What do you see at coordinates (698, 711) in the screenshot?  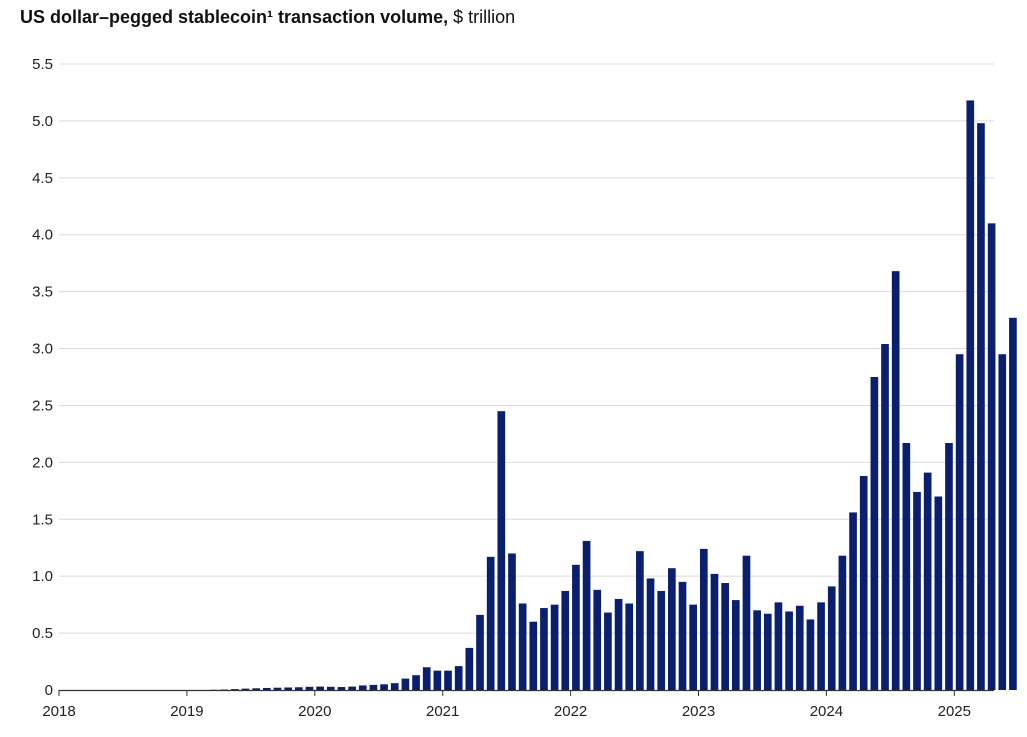 I see `x-tick-label: 2023` at bounding box center [698, 711].